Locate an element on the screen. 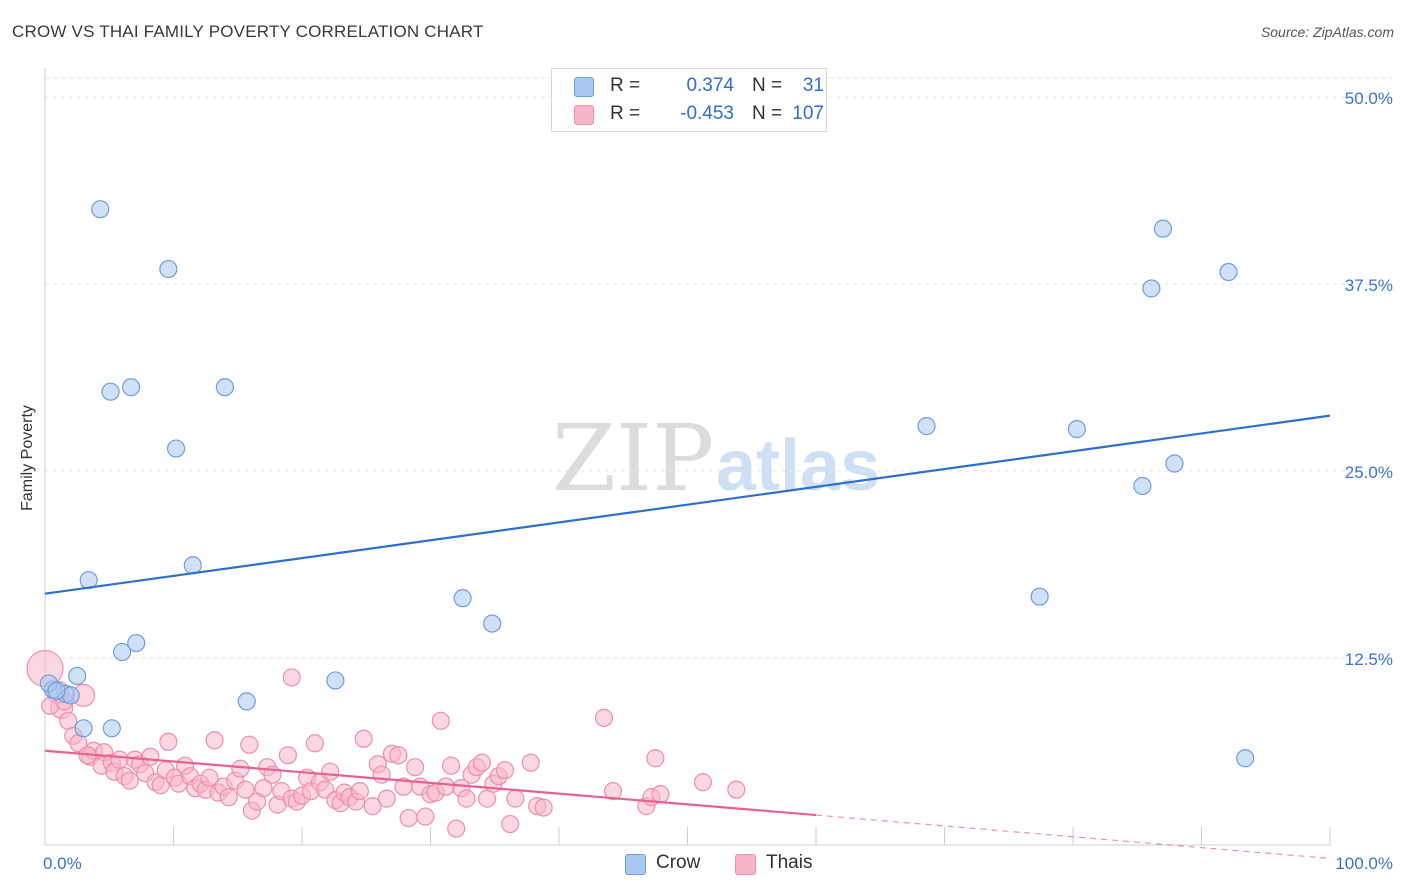  legend-label-thais: Thais is located at coordinates (789, 862).